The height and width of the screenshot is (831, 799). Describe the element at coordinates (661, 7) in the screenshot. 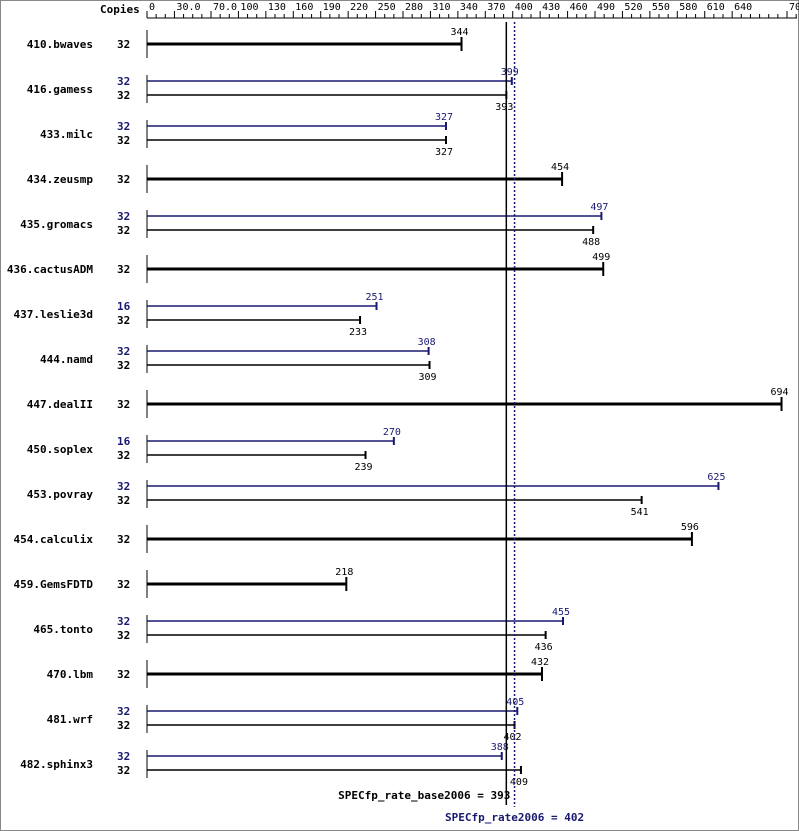

I see `x-tick-label: 550` at that location.